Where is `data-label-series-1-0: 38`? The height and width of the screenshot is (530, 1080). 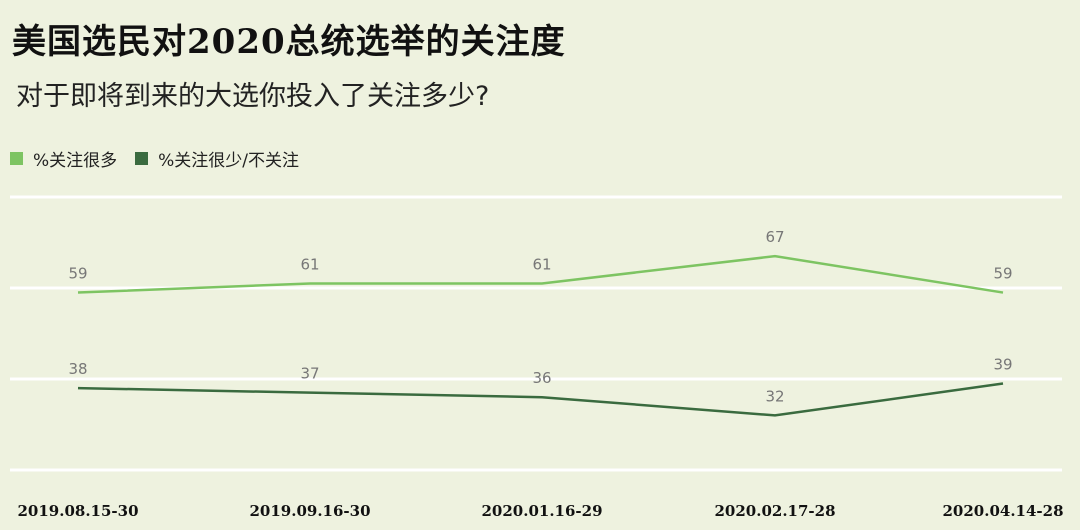 data-label-series-1-0: 38 is located at coordinates (77, 369).